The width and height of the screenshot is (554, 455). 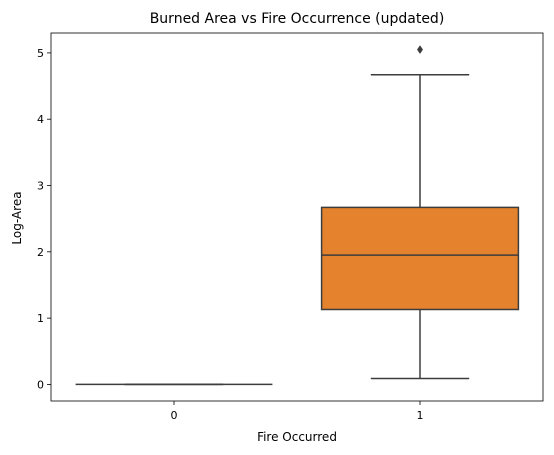 I want to click on y-tick-label: 4, so click(x=40, y=119).